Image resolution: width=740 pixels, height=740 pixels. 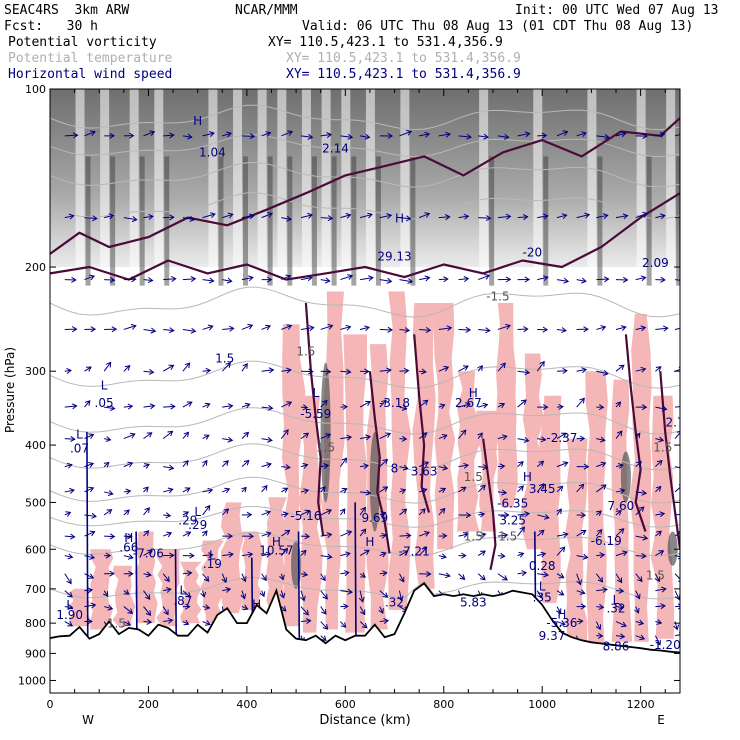 What do you see at coordinates (512, 521) in the screenshot?
I see `pv-label: 3.25` at bounding box center [512, 521].